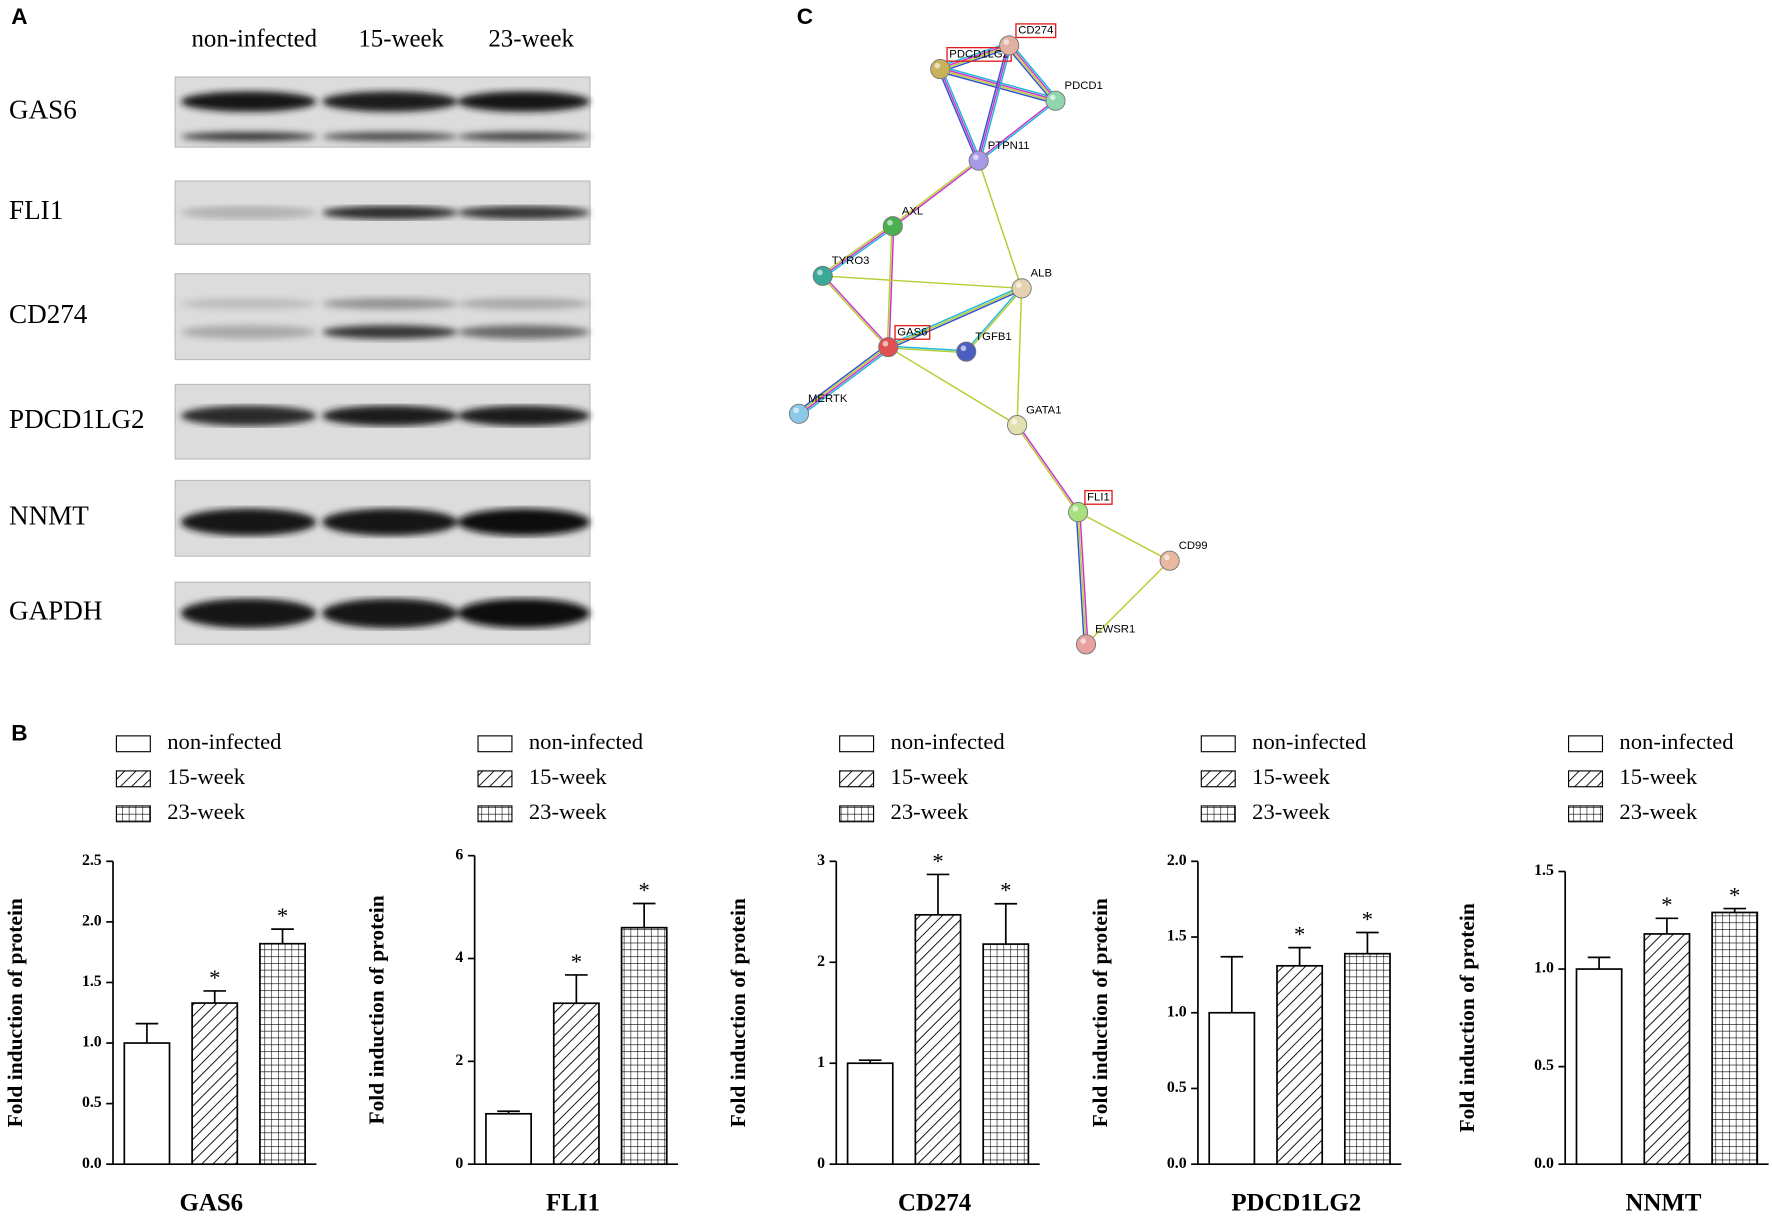  What do you see at coordinates (1664, 1203) in the screenshot?
I see `x-axis-label: NNMT` at bounding box center [1664, 1203].